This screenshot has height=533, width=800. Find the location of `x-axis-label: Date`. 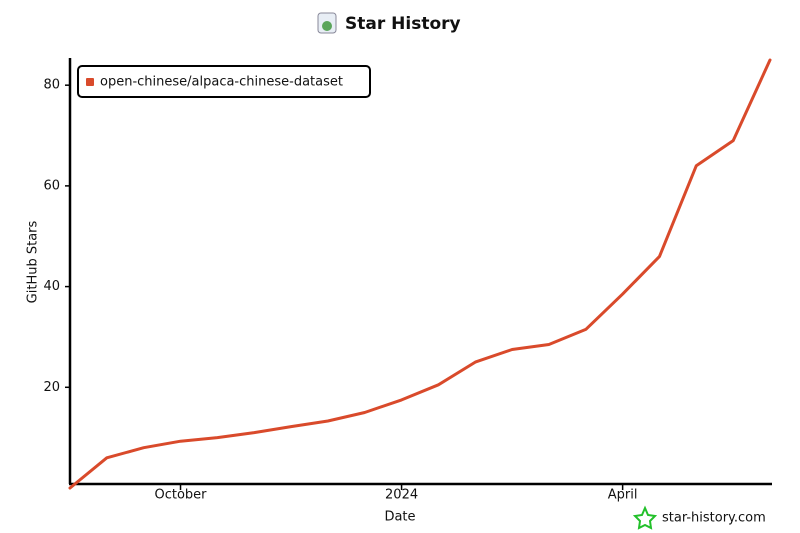

x-axis-label: Date is located at coordinates (399, 517).